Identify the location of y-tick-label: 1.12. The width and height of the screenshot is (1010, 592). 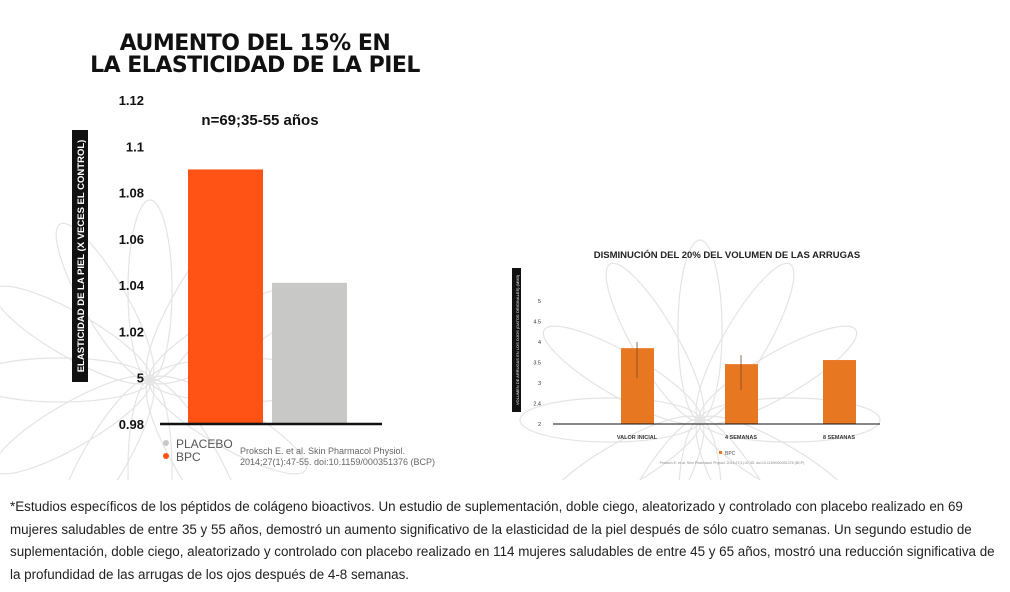
(131, 100).